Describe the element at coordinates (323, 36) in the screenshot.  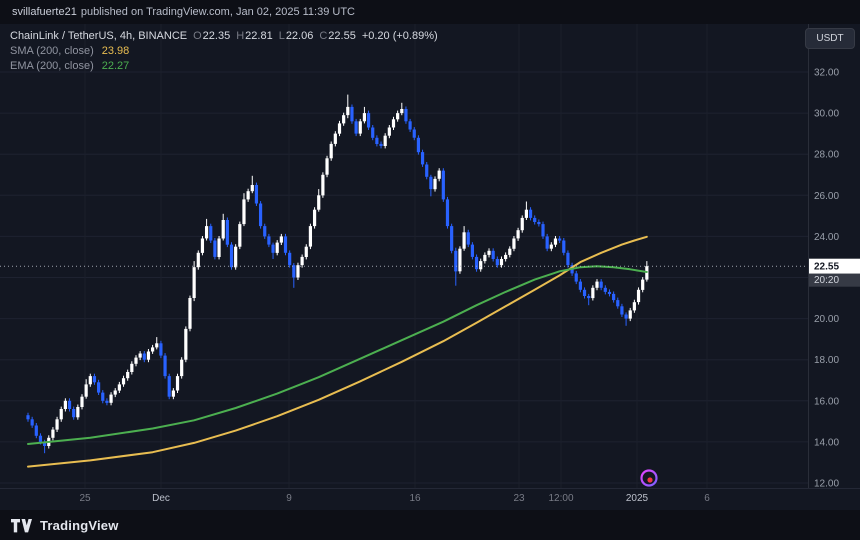
I see `close-label: C` at that location.